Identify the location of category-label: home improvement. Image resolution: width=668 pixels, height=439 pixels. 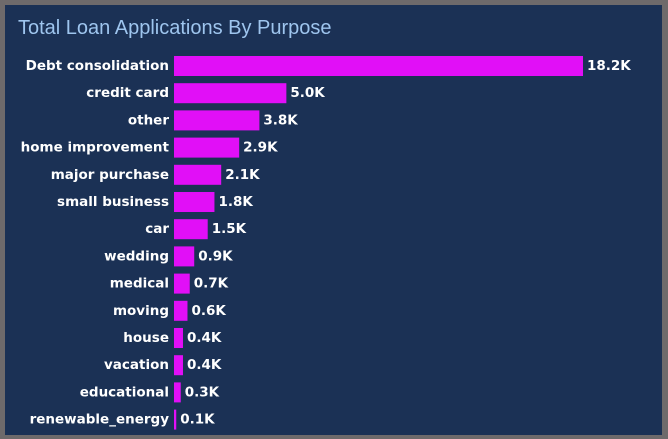
(95, 148).